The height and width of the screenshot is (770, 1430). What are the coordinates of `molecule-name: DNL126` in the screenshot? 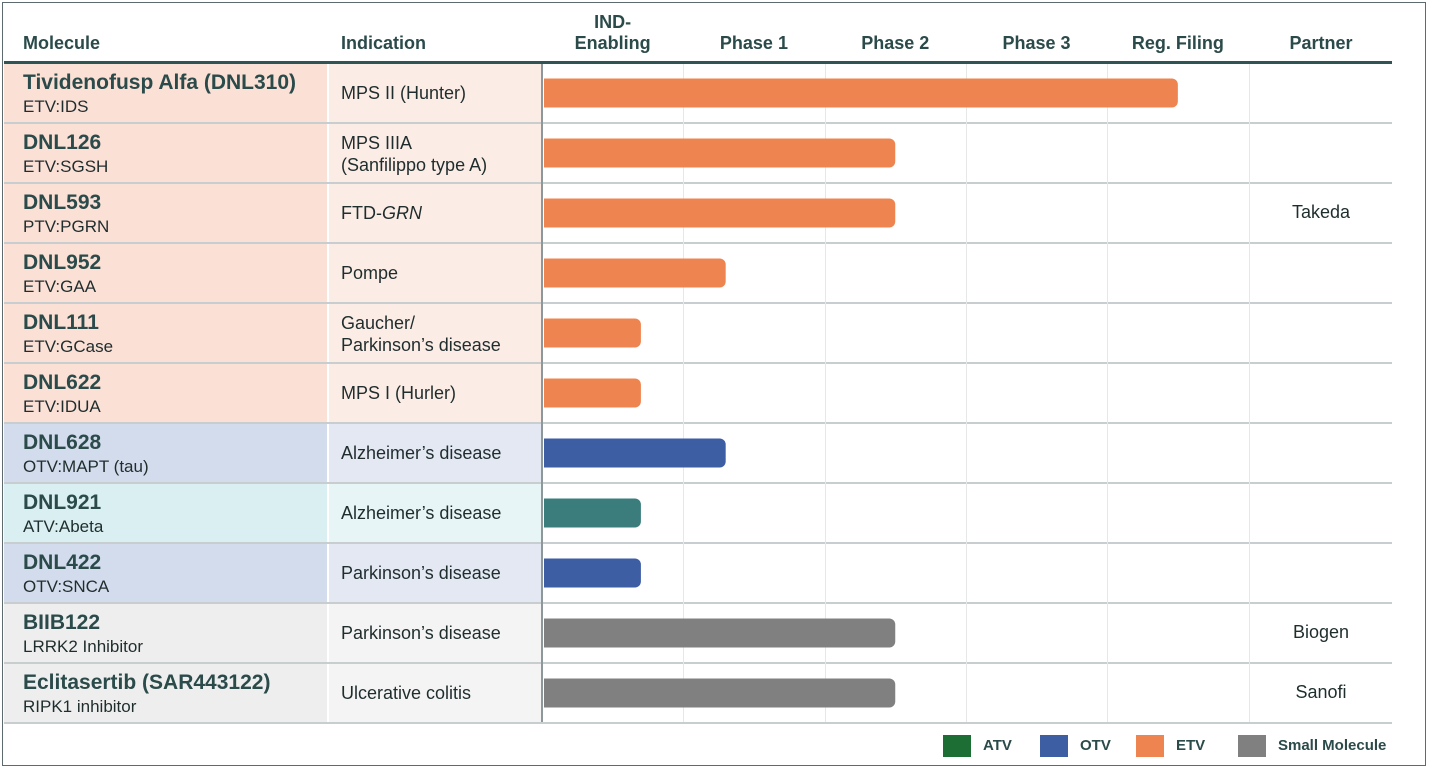 It's located at (62, 142).